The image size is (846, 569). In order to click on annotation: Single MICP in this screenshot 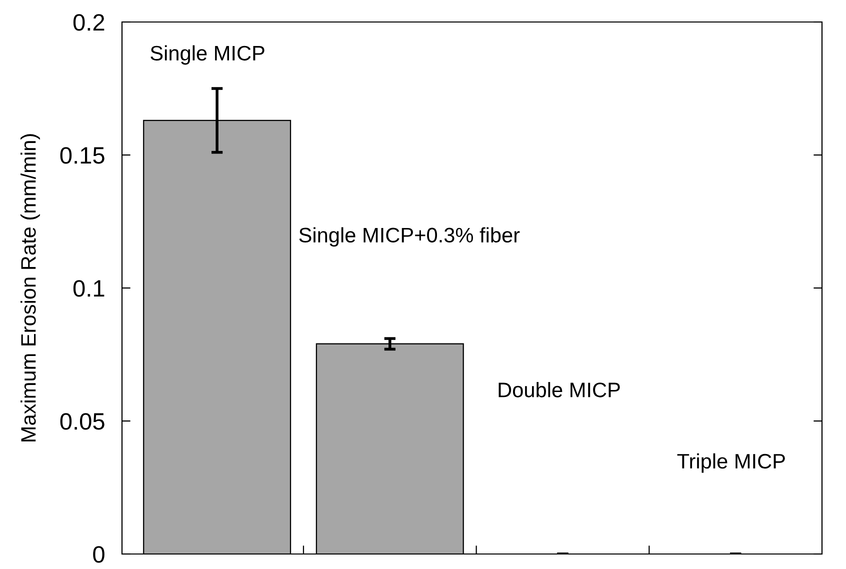, I will do `click(207, 55)`.